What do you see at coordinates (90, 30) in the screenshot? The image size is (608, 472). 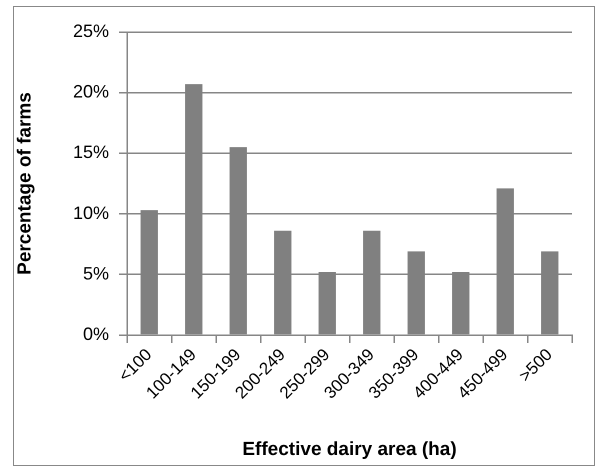 I see `y-tick-label: 25%` at bounding box center [90, 30].